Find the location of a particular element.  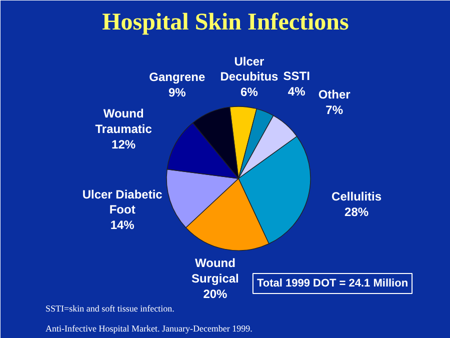

slice-label: Wound Traumatic is located at coordinates (123, 121).